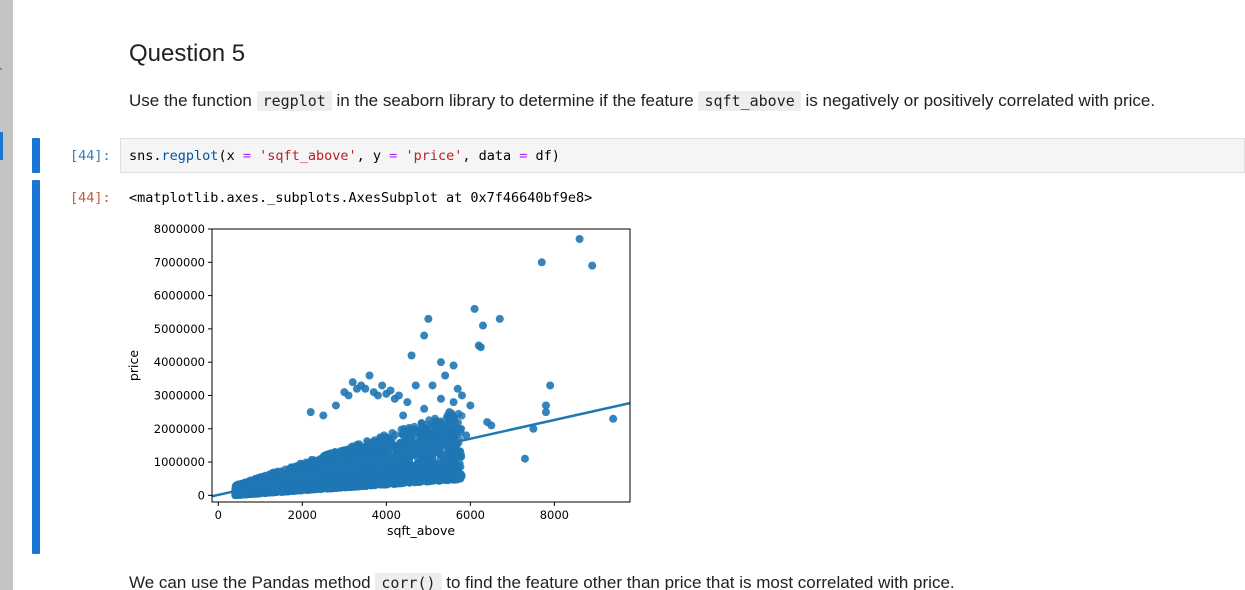 This screenshot has width=1245, height=590. What do you see at coordinates (386, 515) in the screenshot?
I see `x-tick-label: 4000` at bounding box center [386, 515].